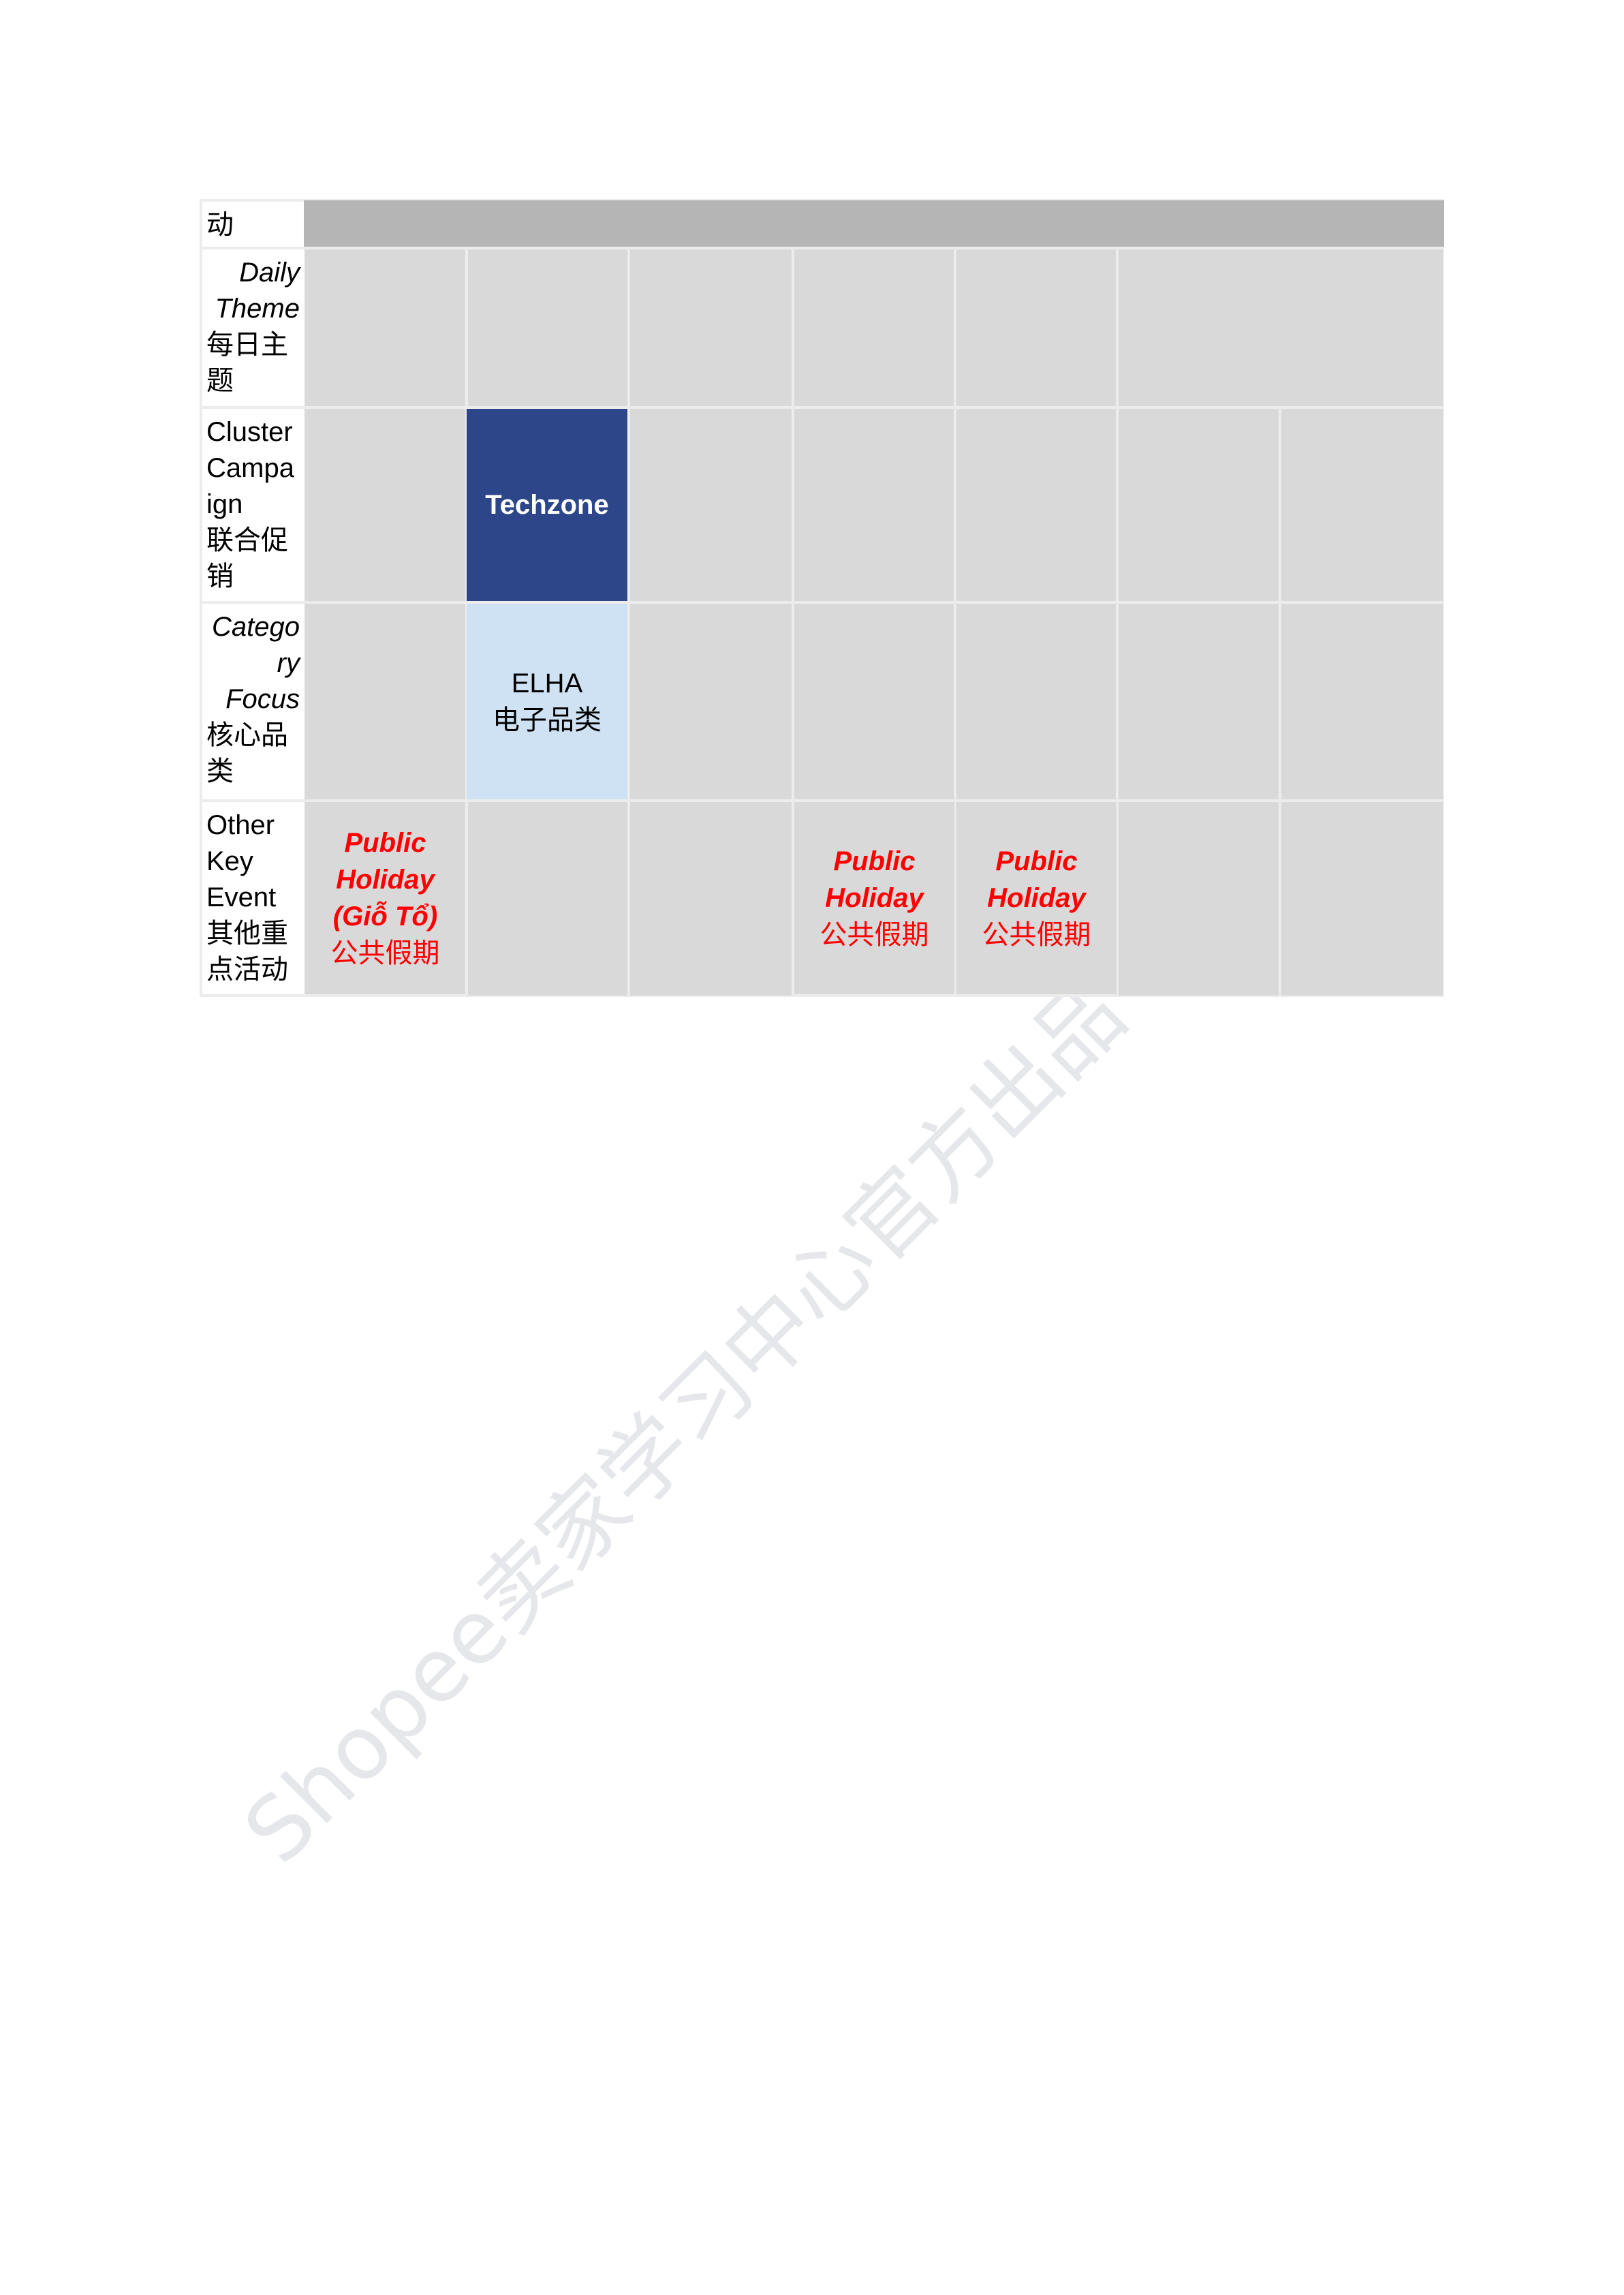  Describe the element at coordinates (247, 970) in the screenshot. I see `label-text: 点活动` at that location.